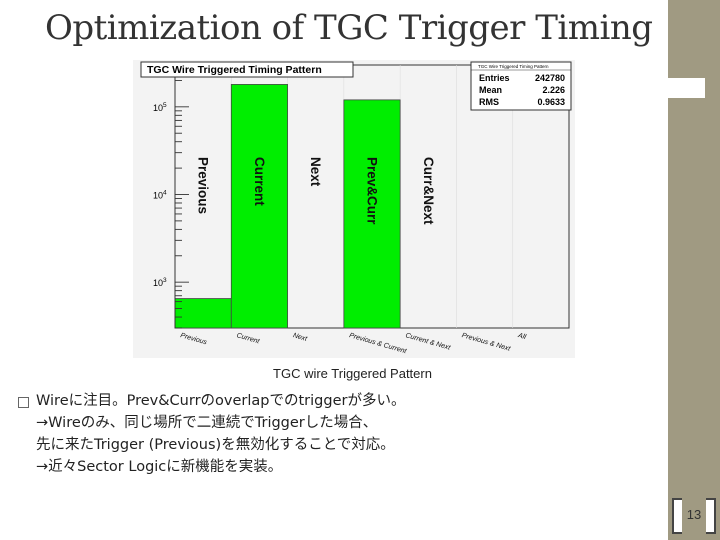 The image size is (720, 540). What do you see at coordinates (550, 78) in the screenshot?
I see `stats-entries-value: 242780` at bounding box center [550, 78].